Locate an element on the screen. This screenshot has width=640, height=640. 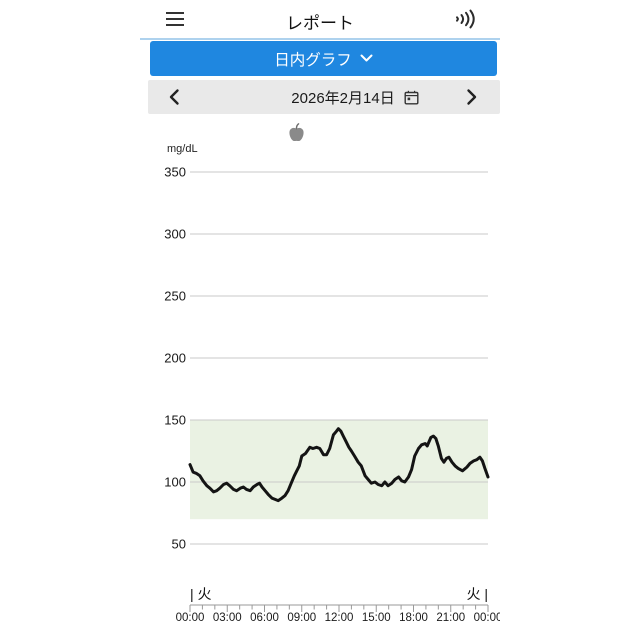
date-picker: 2026年2月14日 is located at coordinates (355, 97).